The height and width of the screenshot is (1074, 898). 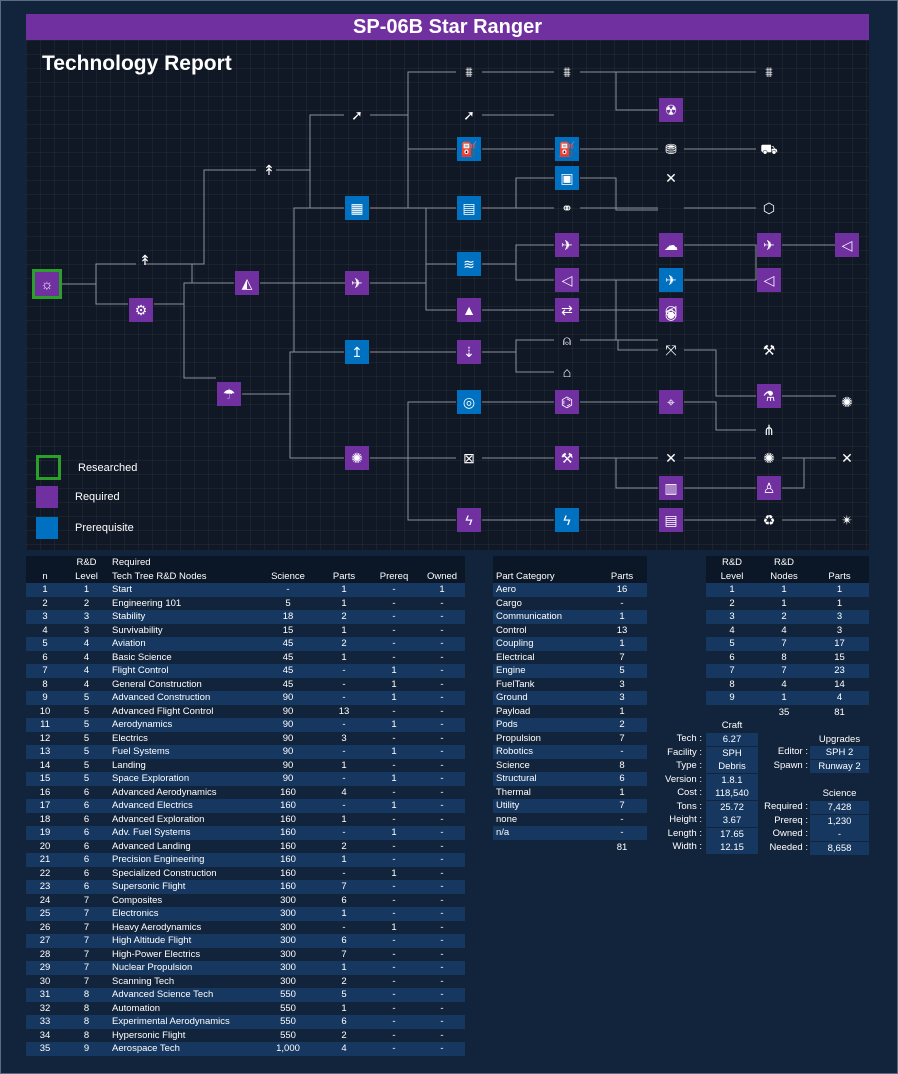 What do you see at coordinates (769, 396) in the screenshot?
I see `node-advanced-science-tech: ⚗` at bounding box center [769, 396].